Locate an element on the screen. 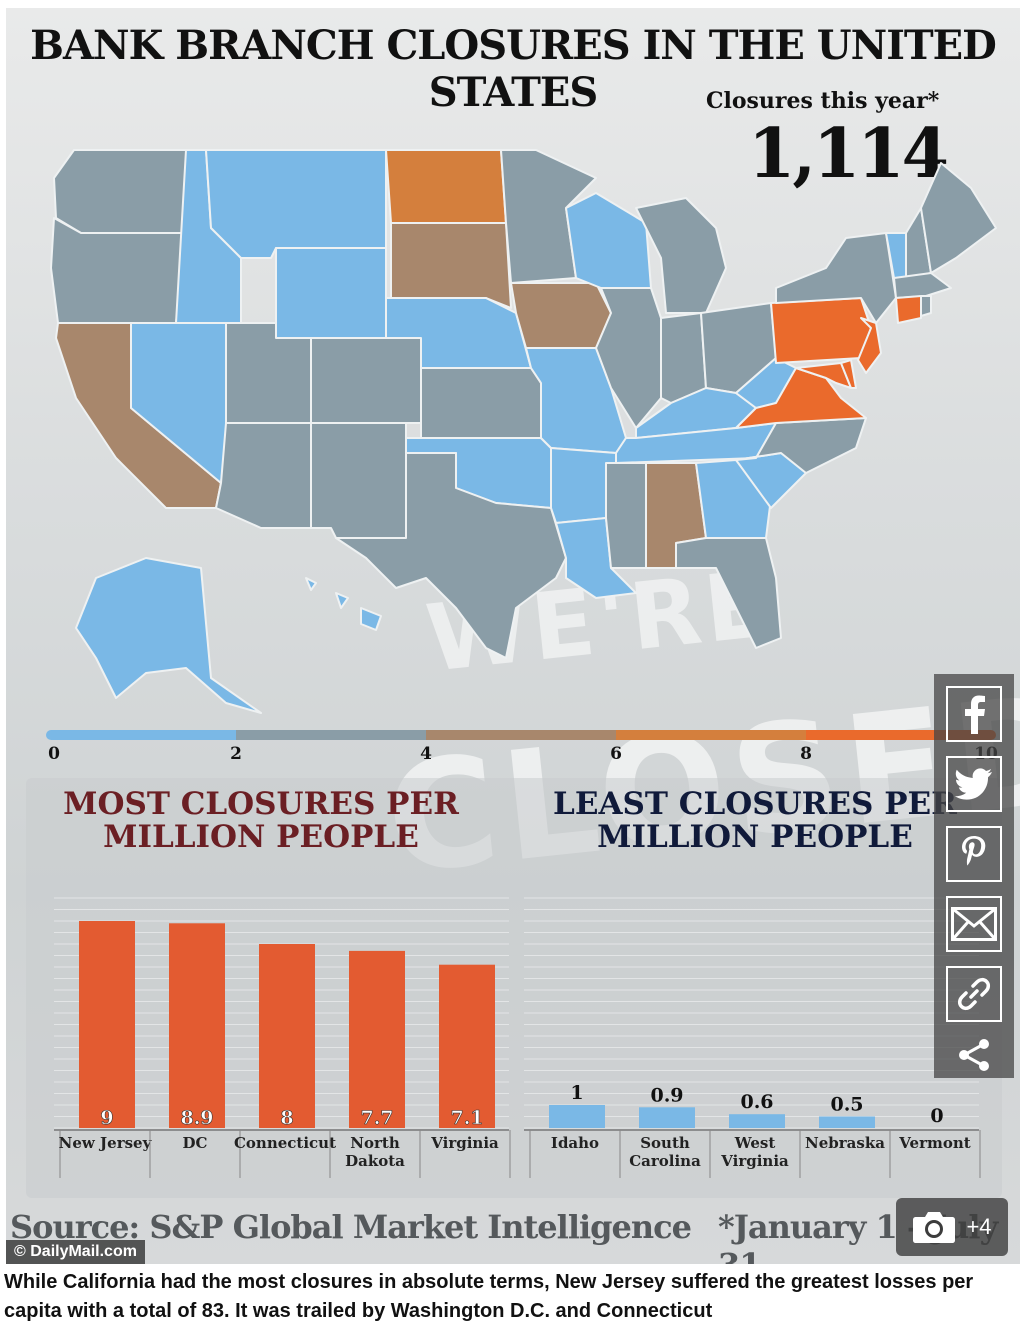 The height and width of the screenshot is (1344, 1026). twitter-icon is located at coordinates (973, 784).